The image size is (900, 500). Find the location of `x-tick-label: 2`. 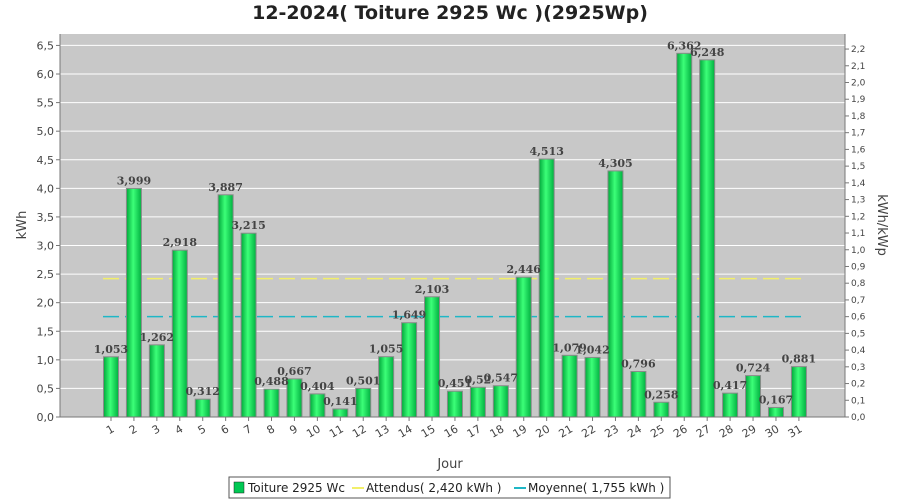

x-tick-label: 2 is located at coordinates (133, 429).